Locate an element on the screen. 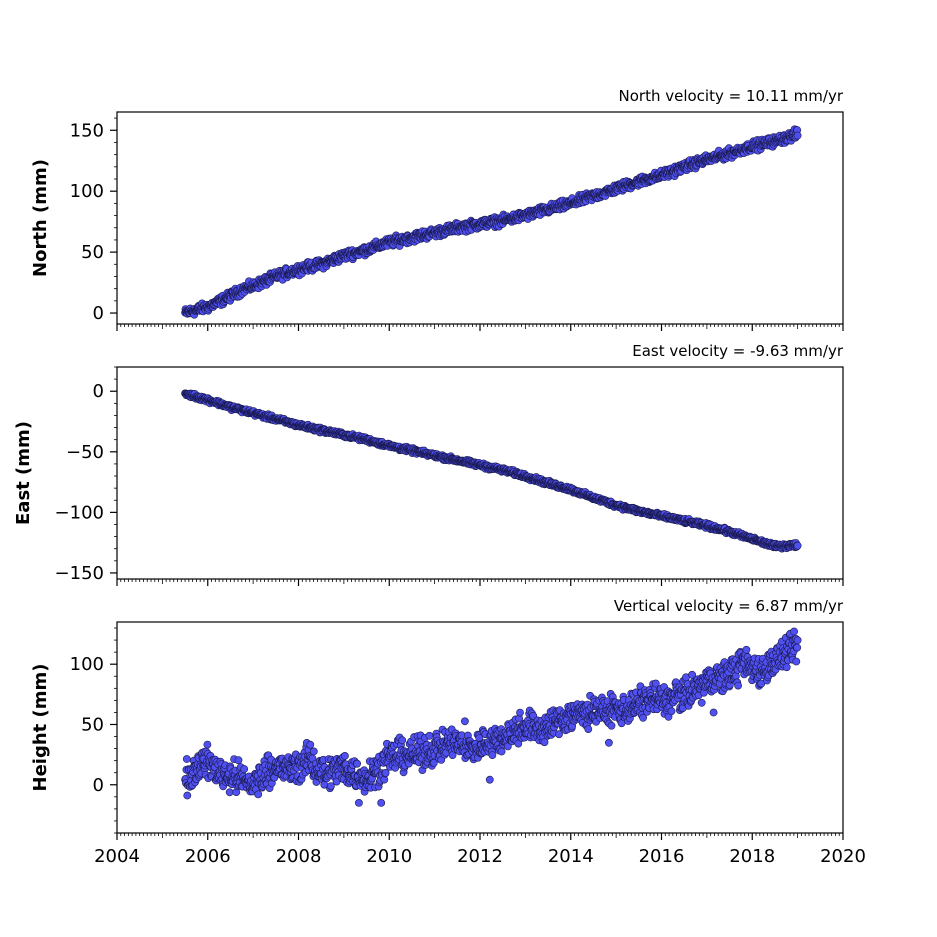 The width and height of the screenshot is (937, 937). height-y-axis-label: Height (mm) is located at coordinates (40, 728).